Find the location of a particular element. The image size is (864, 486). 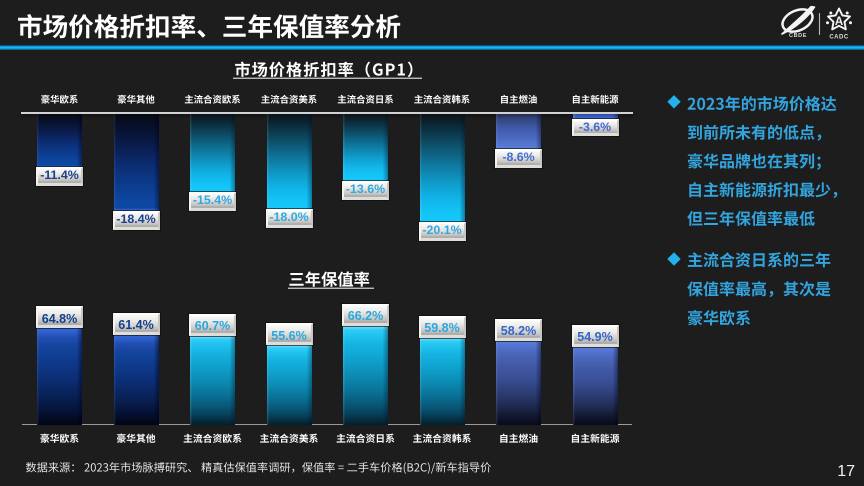

svg-text: CADC is located at coordinates (838, 38).